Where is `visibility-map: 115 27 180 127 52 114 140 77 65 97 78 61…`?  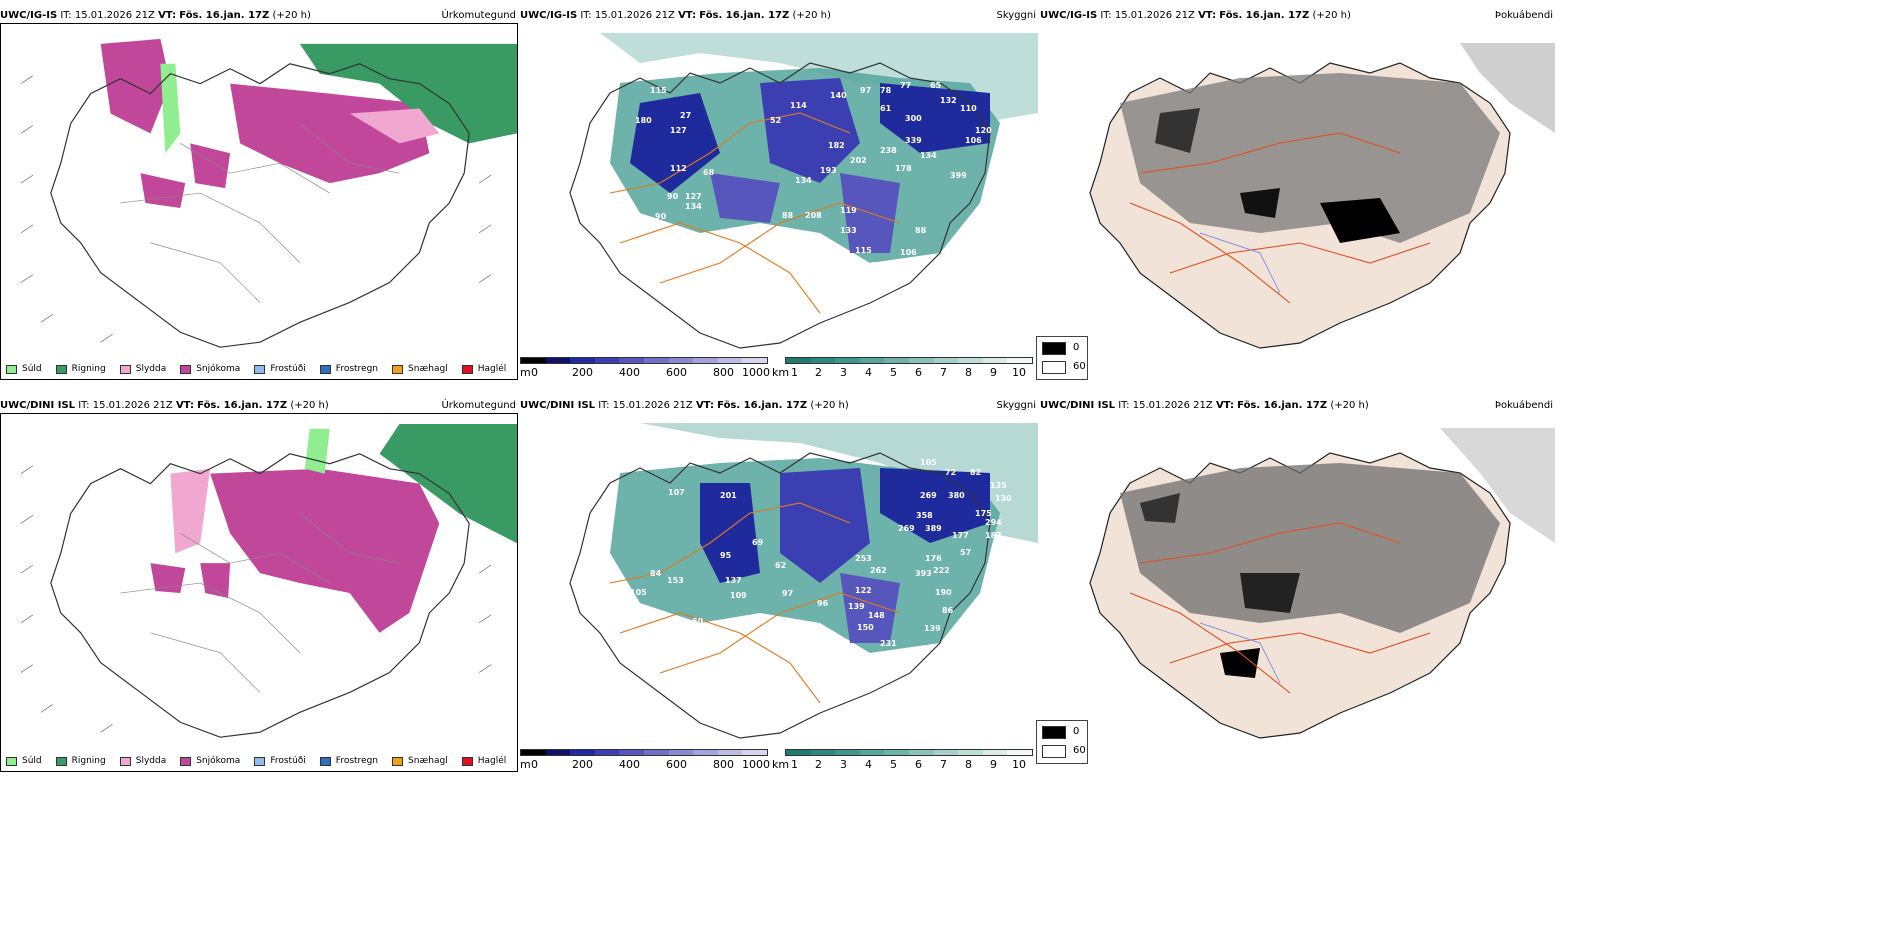 visibility-map: 115 27 180 127 52 114 140 77 65 97 78 61… is located at coordinates (779, 188).